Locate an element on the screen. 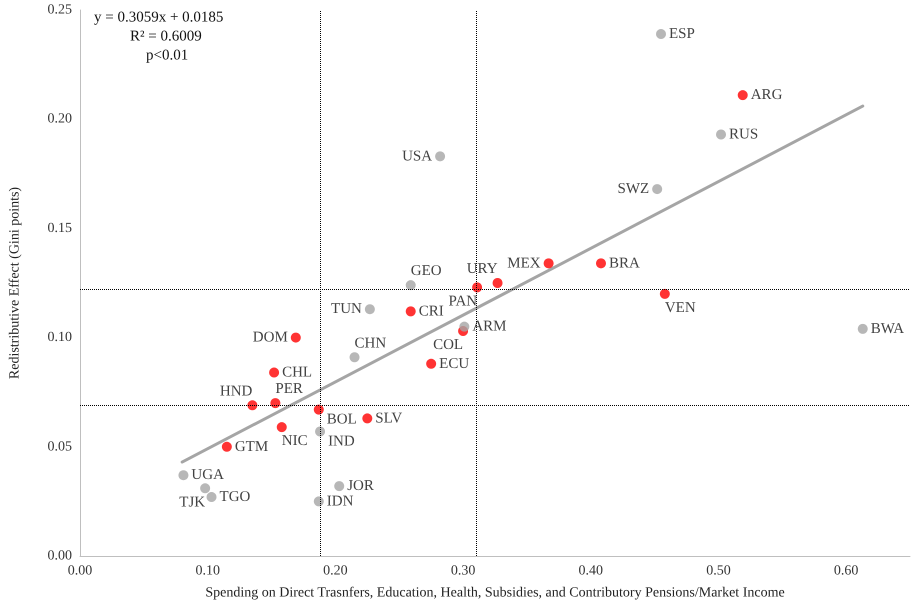 The width and height of the screenshot is (917, 612). y-tick-label: 0.05 is located at coordinates (60, 446).